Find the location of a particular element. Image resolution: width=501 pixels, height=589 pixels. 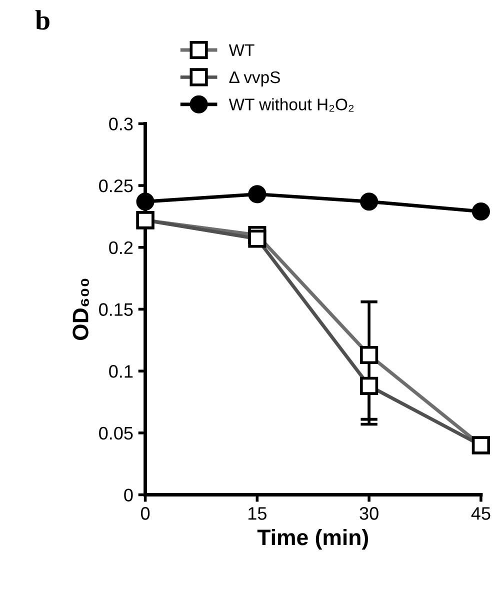

legend-label: Δ vvpS is located at coordinates (254, 78).